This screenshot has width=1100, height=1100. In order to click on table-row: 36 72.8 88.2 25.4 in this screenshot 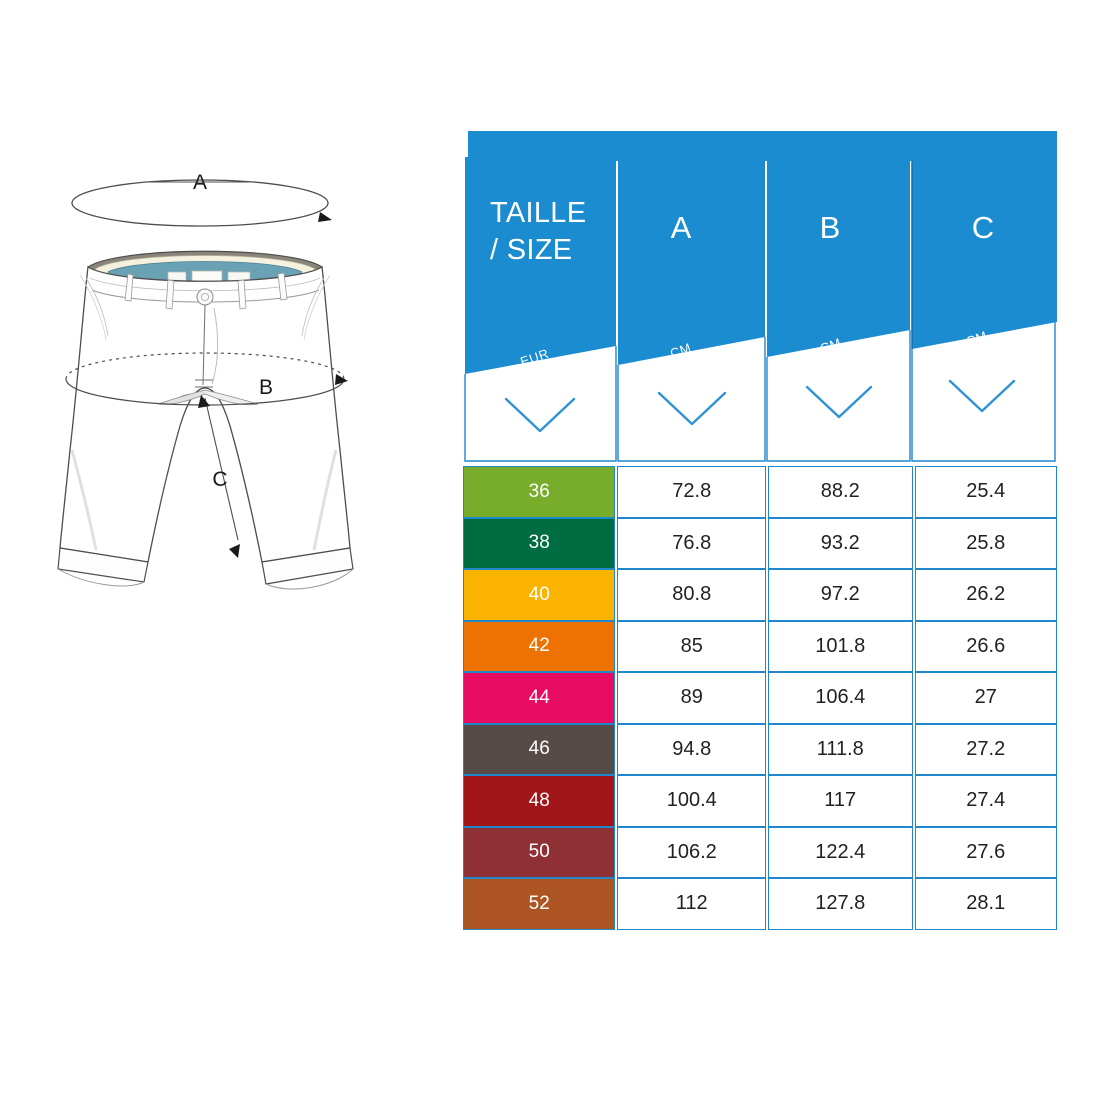, I will do `click(760, 492)`.